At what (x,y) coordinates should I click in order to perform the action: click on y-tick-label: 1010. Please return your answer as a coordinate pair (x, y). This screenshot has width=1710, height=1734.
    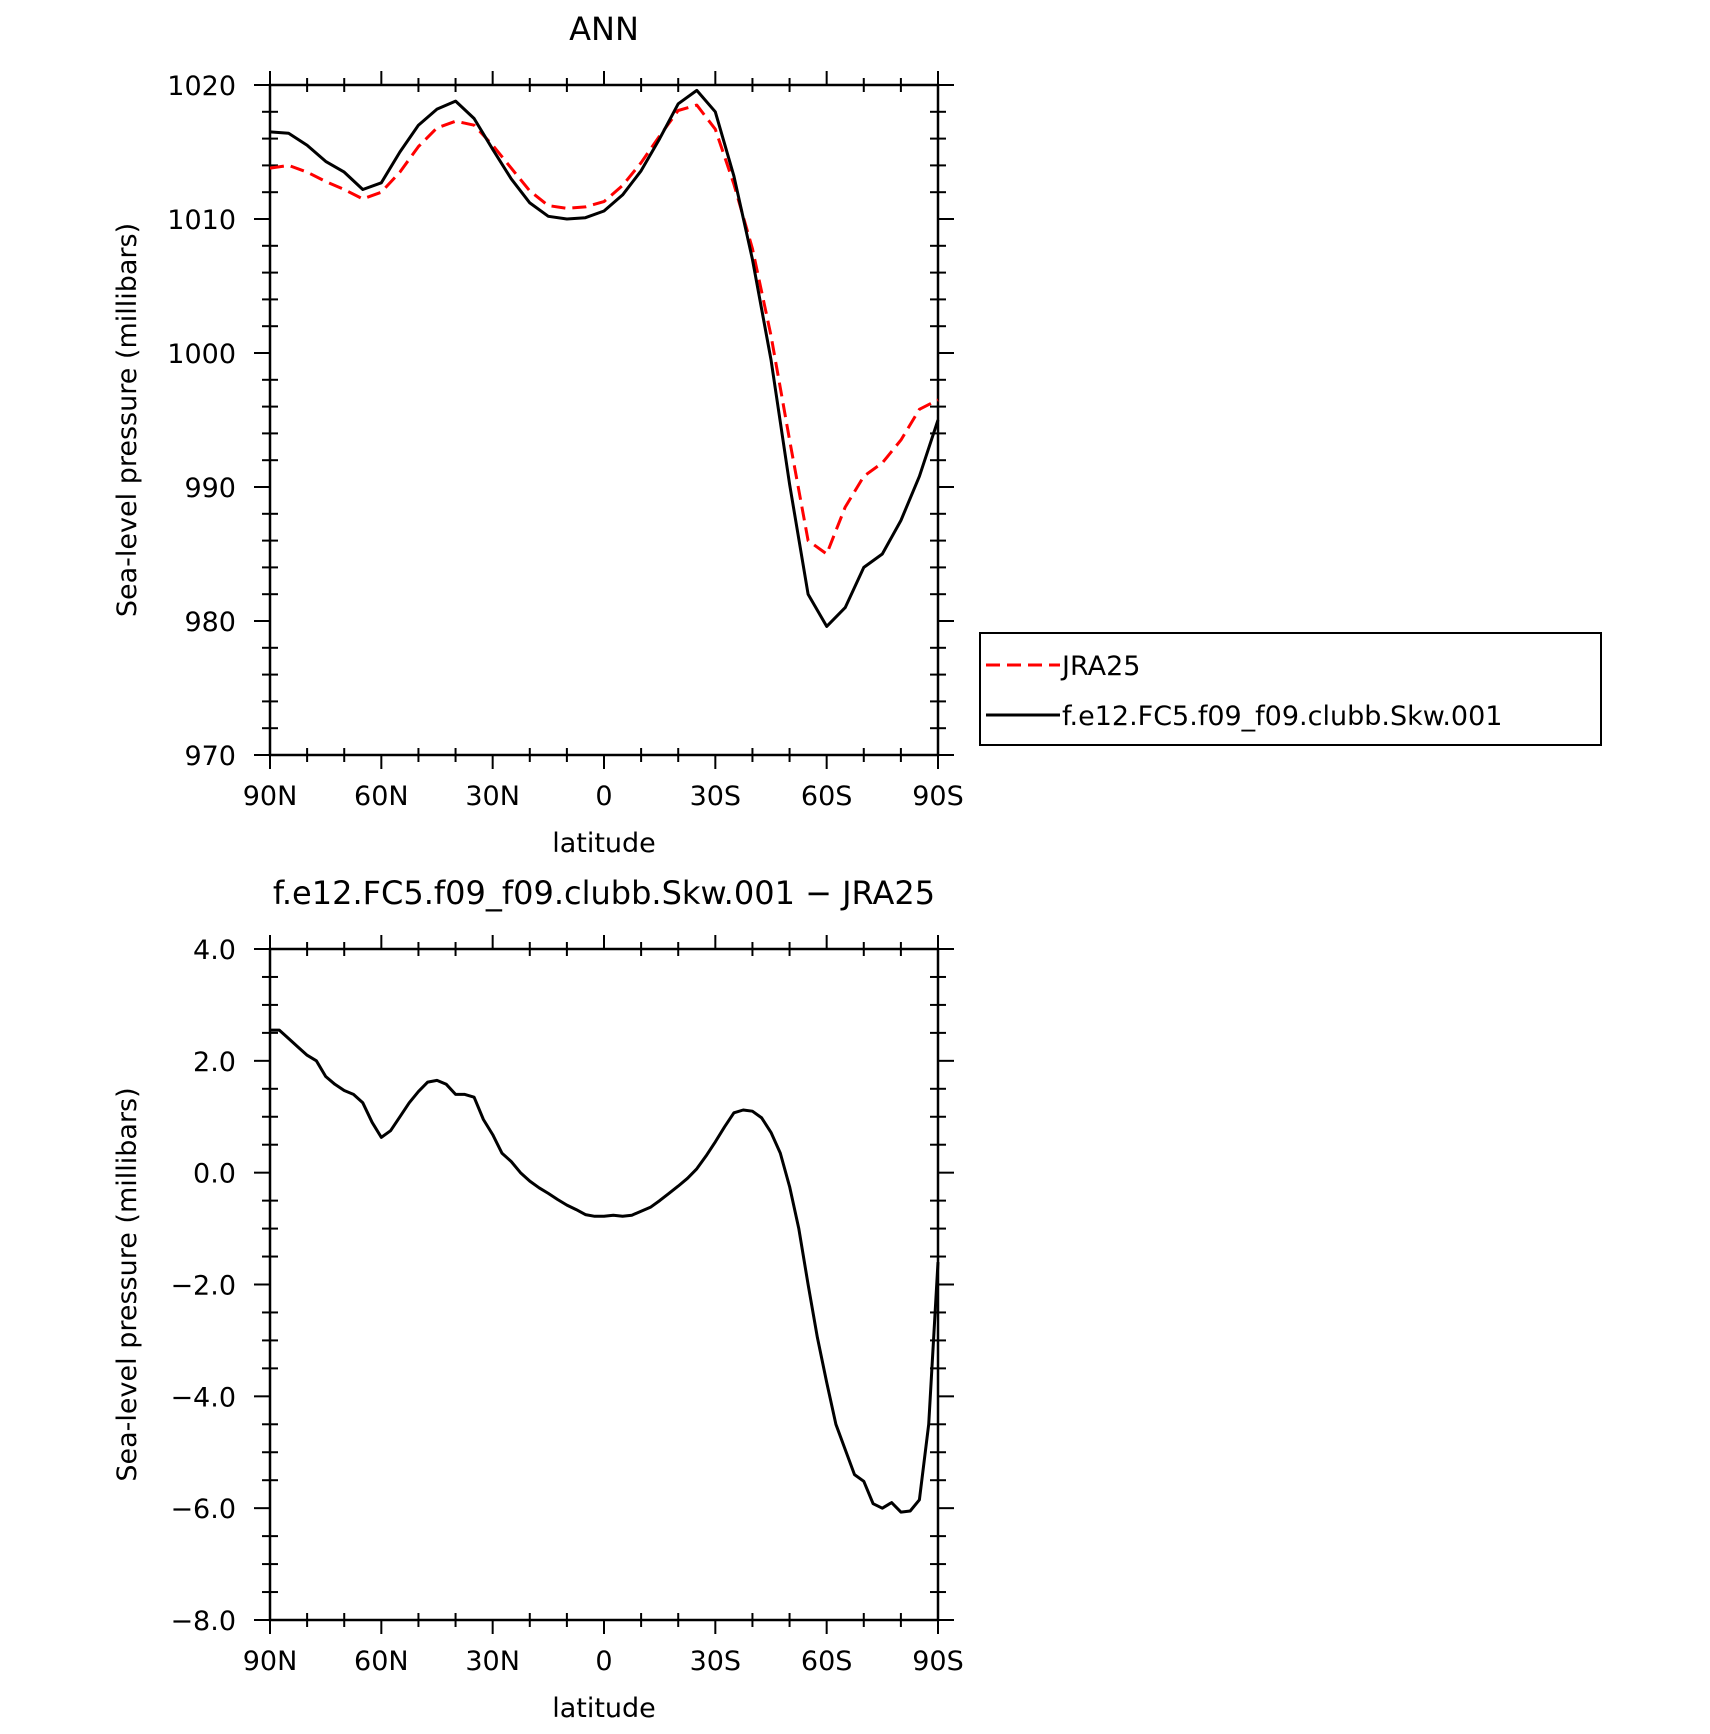
    Looking at the image, I should click on (201, 220).